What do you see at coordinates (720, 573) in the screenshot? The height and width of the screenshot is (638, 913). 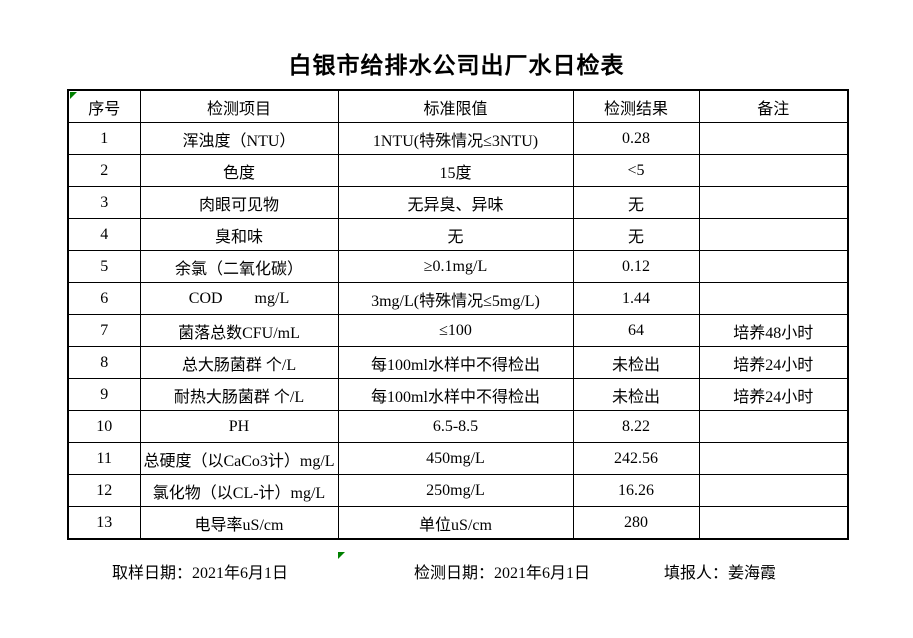 I see `reporter-label: 填报人：姜海霞` at bounding box center [720, 573].